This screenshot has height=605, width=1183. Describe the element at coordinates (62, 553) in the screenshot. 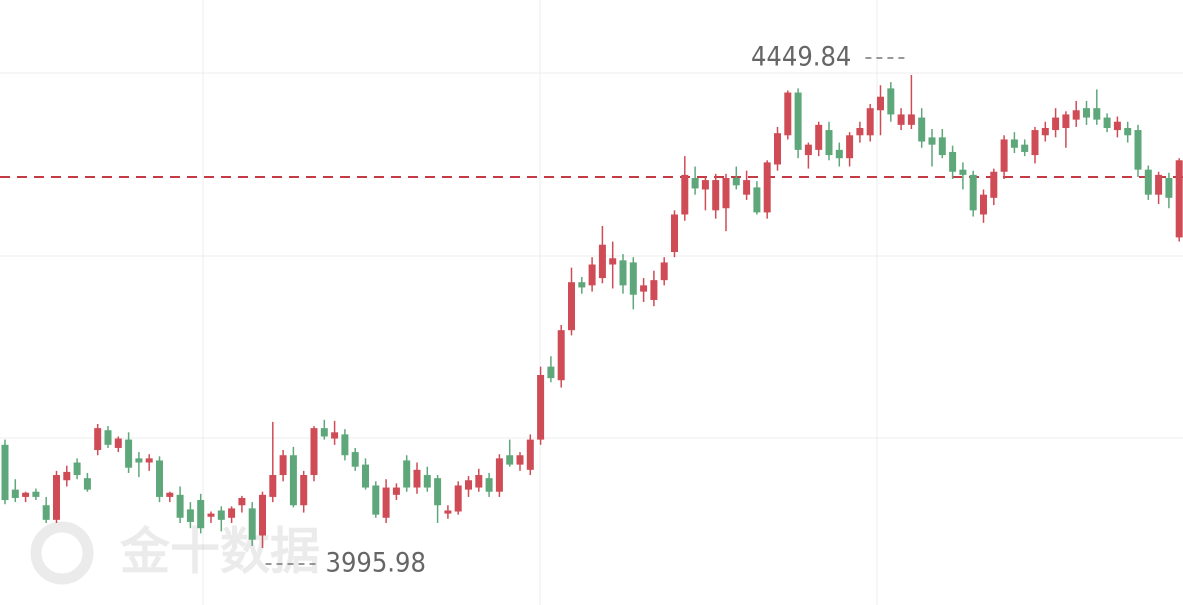

I see `watermark-logo` at that location.